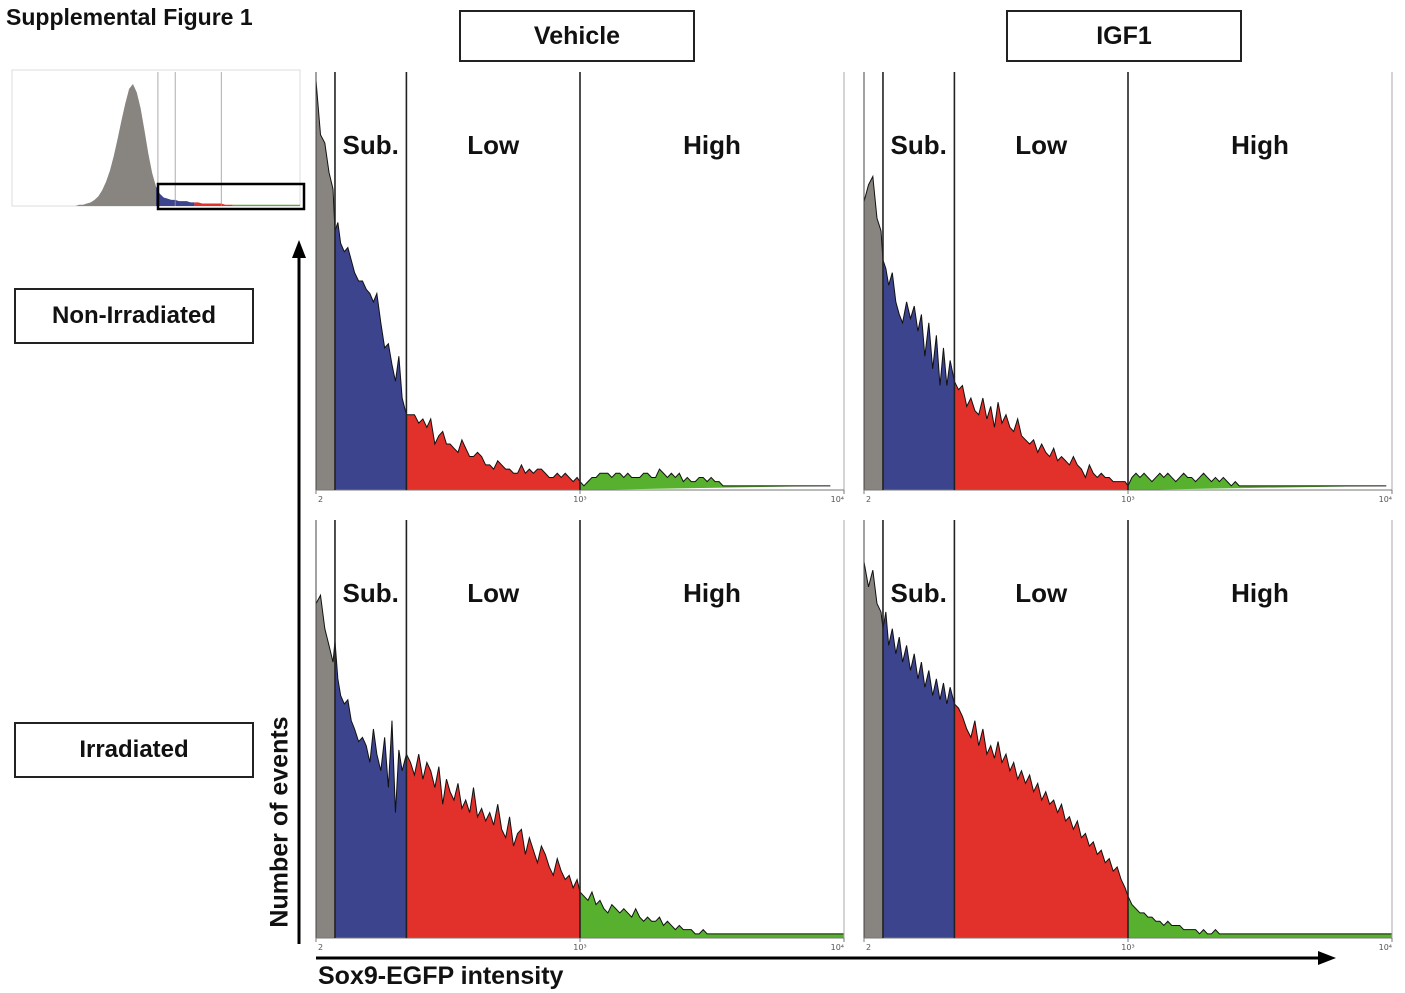  Describe the element at coordinates (577, 36) in the screenshot. I see `column-header-vehicle: Vehicle` at that location.